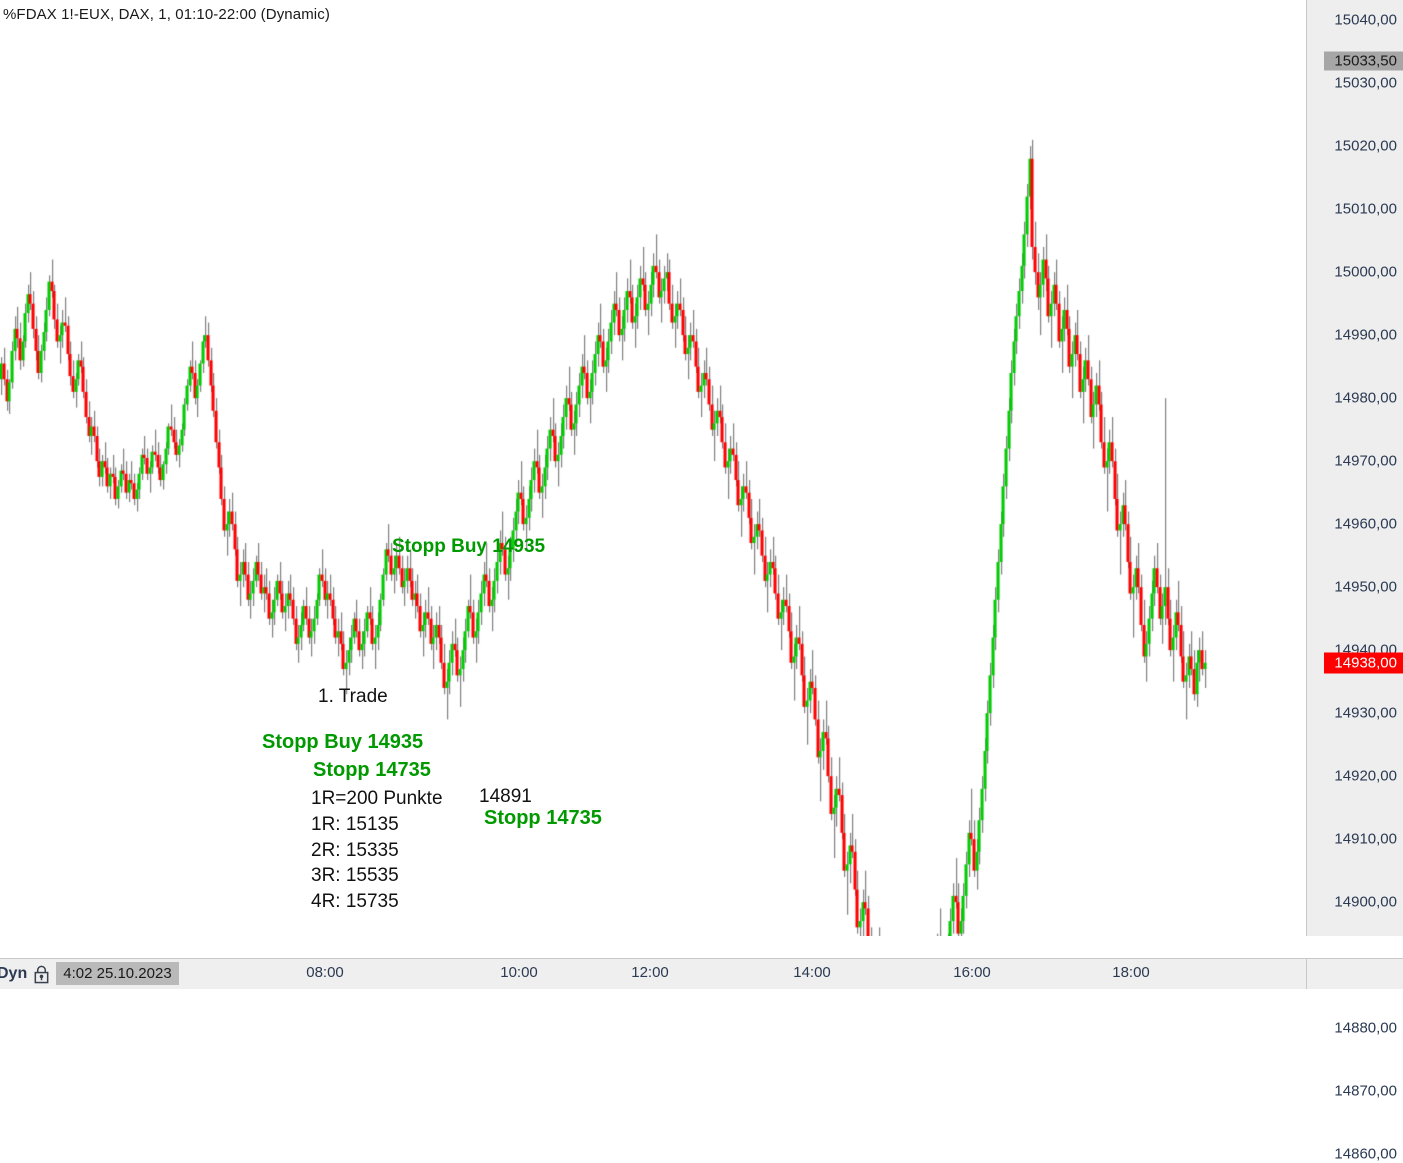  What do you see at coordinates (1354, 973) in the screenshot?
I see `axis-corner` at bounding box center [1354, 973].